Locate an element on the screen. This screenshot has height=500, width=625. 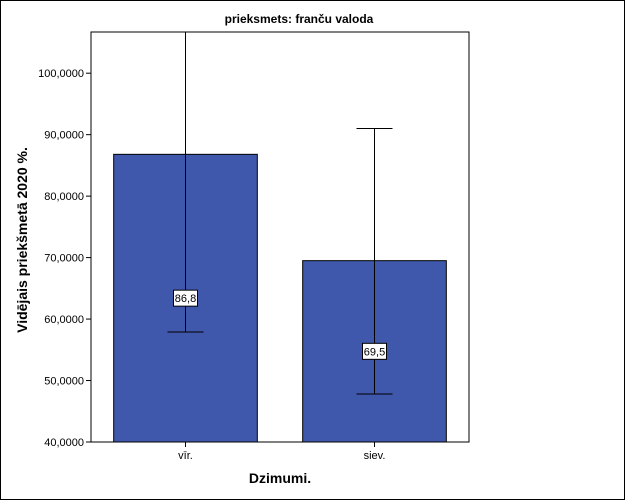
data-label: 86,8 is located at coordinates (185, 299).